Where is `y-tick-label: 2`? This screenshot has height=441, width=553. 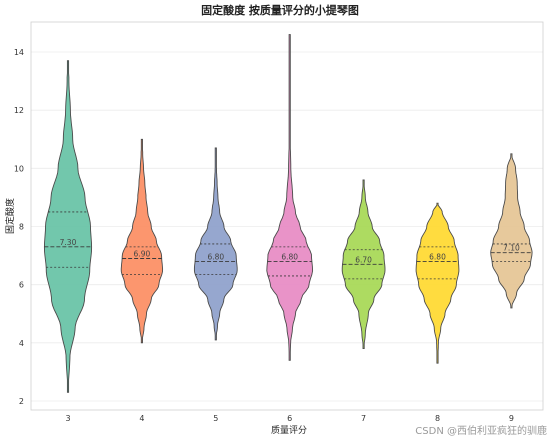 y-tick-label: 2 is located at coordinates (21, 401).